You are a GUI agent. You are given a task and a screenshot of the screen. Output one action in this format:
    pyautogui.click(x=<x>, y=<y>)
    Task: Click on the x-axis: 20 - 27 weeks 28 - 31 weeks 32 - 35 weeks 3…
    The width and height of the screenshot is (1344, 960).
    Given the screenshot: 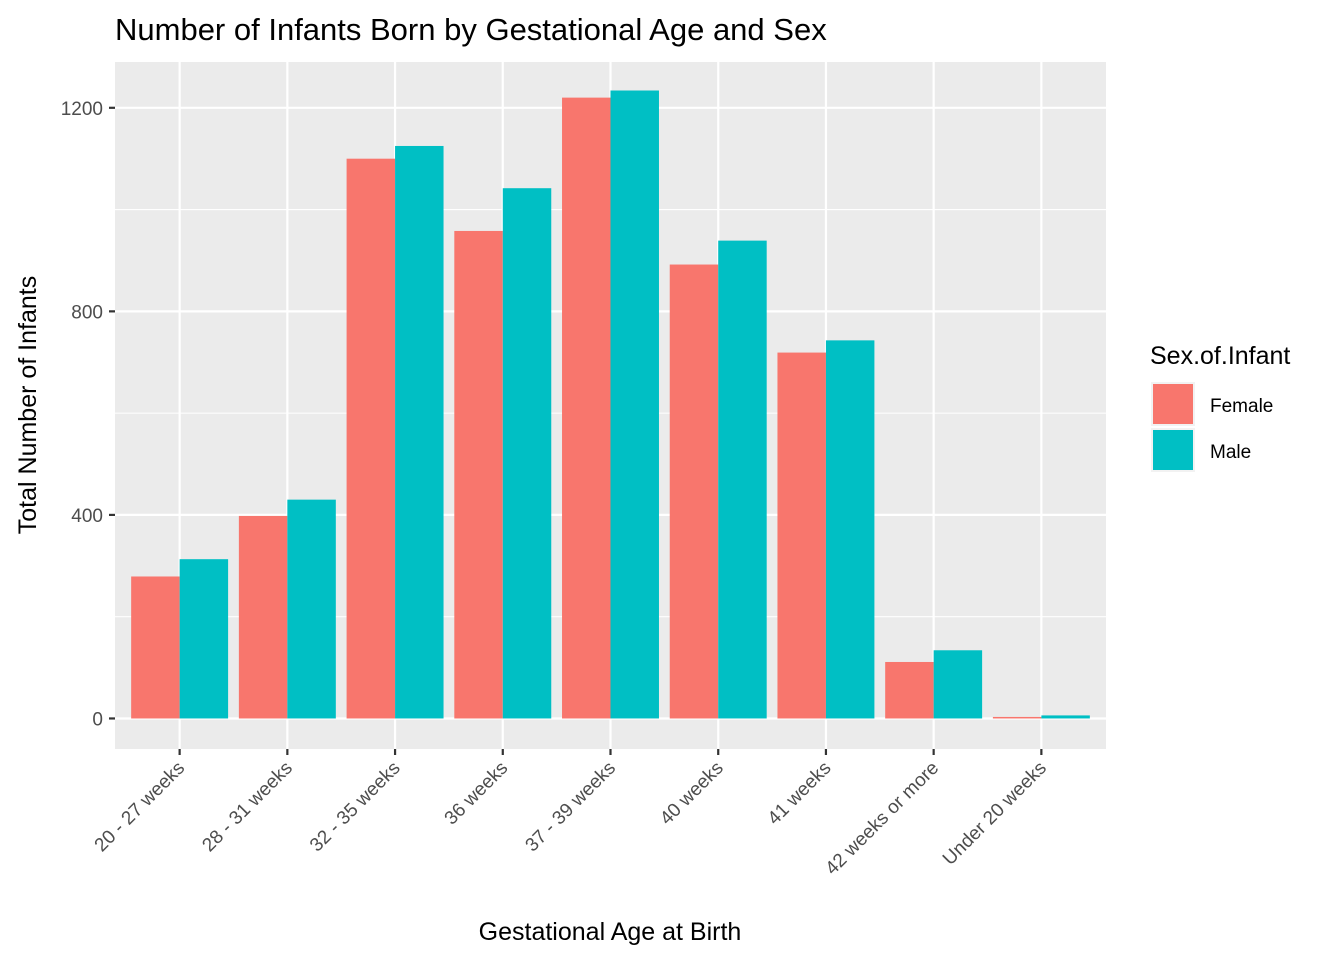 What is the action you would take?
    pyautogui.click(x=571, y=814)
    